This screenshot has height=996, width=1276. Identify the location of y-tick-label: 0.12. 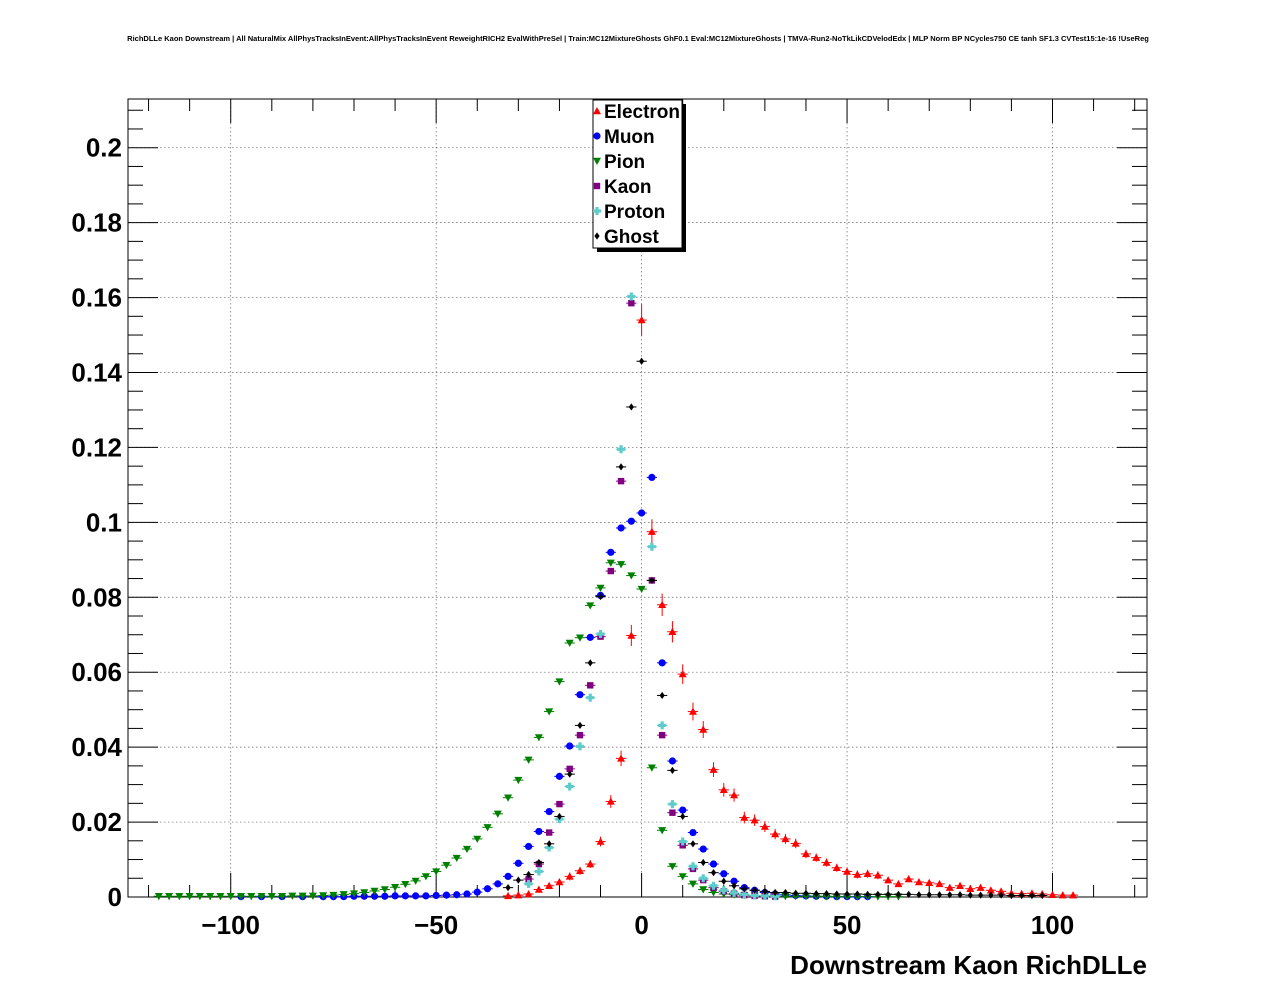
(96, 447).